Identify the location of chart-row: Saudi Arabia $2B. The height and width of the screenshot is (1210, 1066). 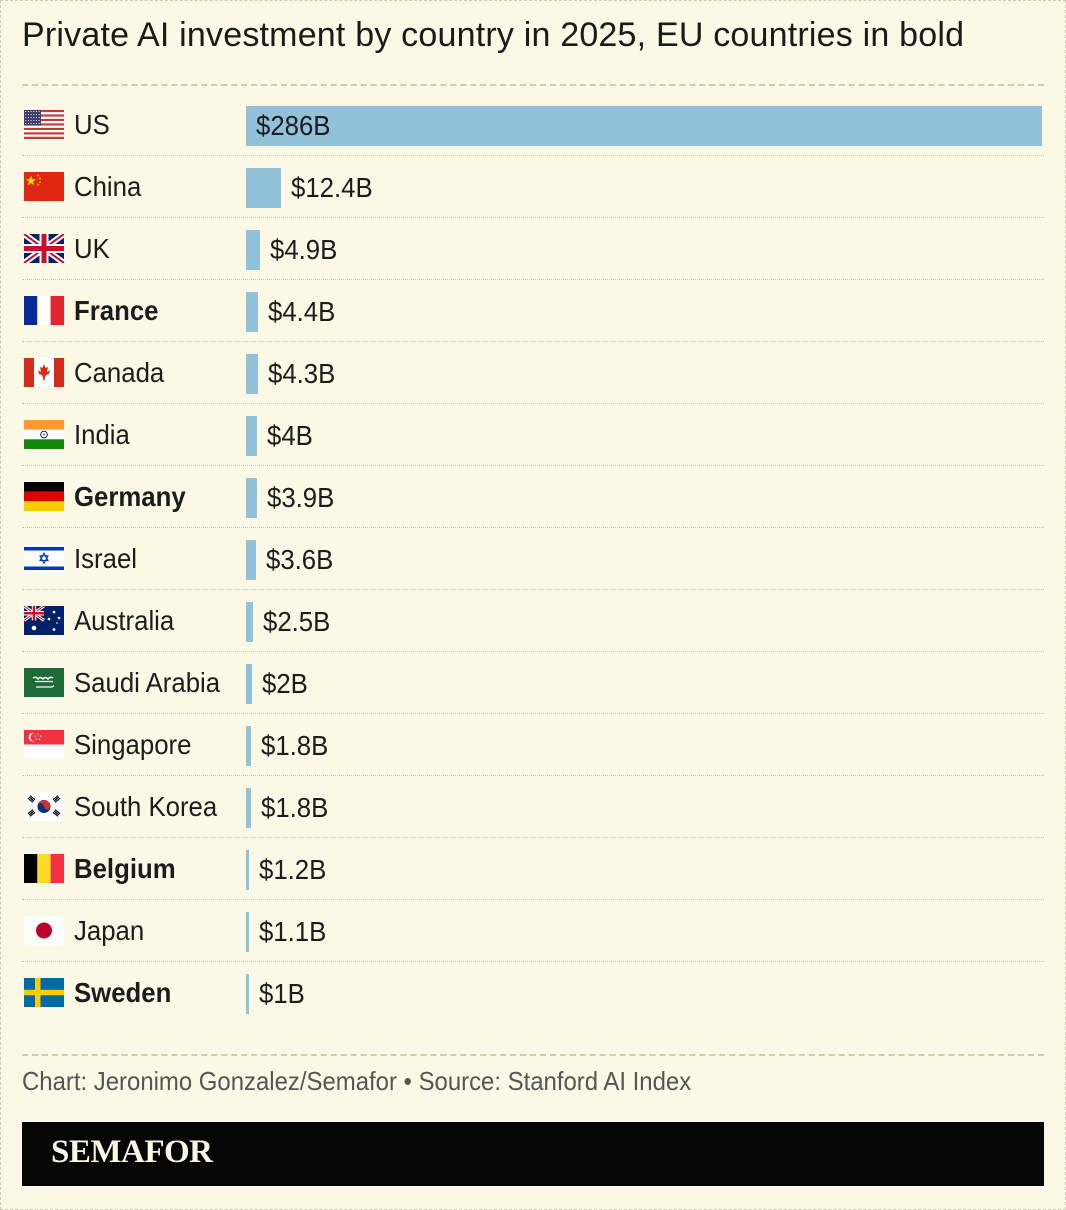
(533, 683).